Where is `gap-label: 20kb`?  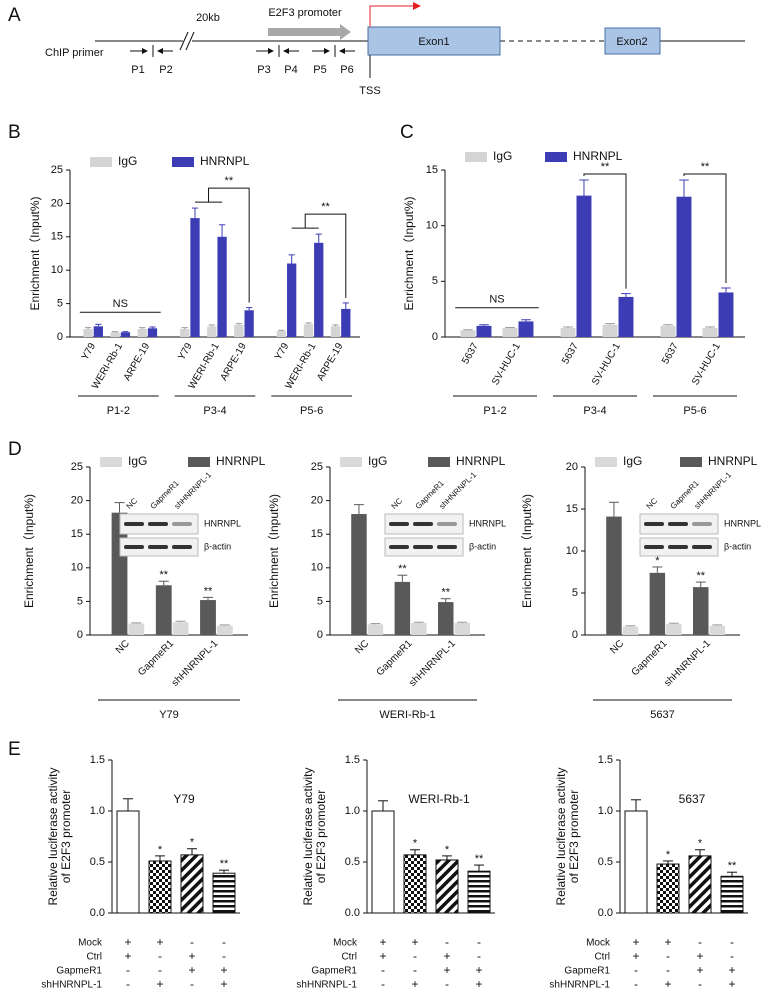 gap-label: 20kb is located at coordinates (208, 18).